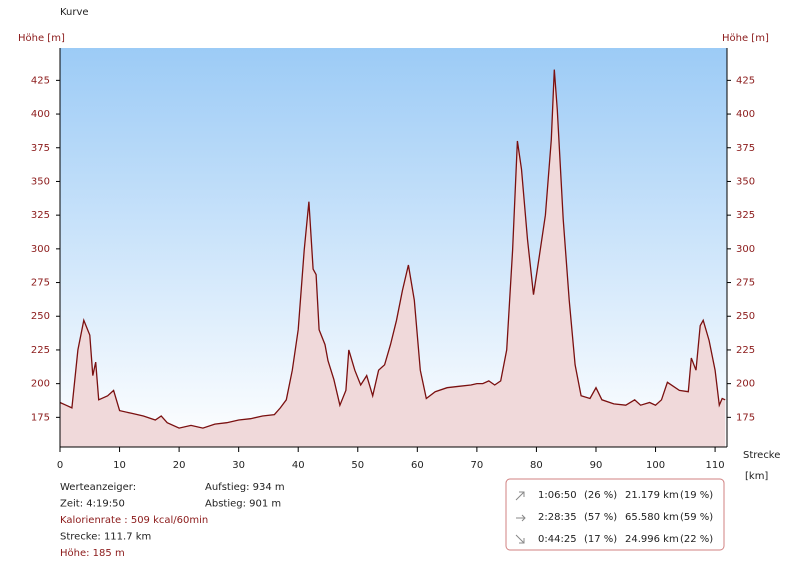 The height and width of the screenshot is (570, 800). Describe the element at coordinates (745, 316) in the screenshot. I see `y2-tick-label: 250` at that location.